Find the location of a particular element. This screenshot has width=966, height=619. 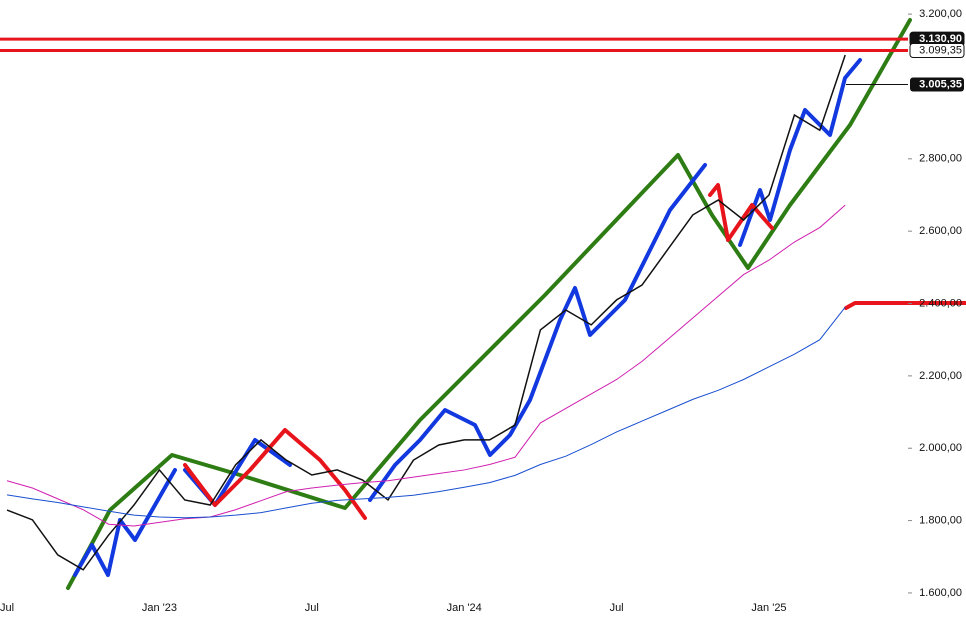

price-tag: 3.099,35 is located at coordinates (940, 50).